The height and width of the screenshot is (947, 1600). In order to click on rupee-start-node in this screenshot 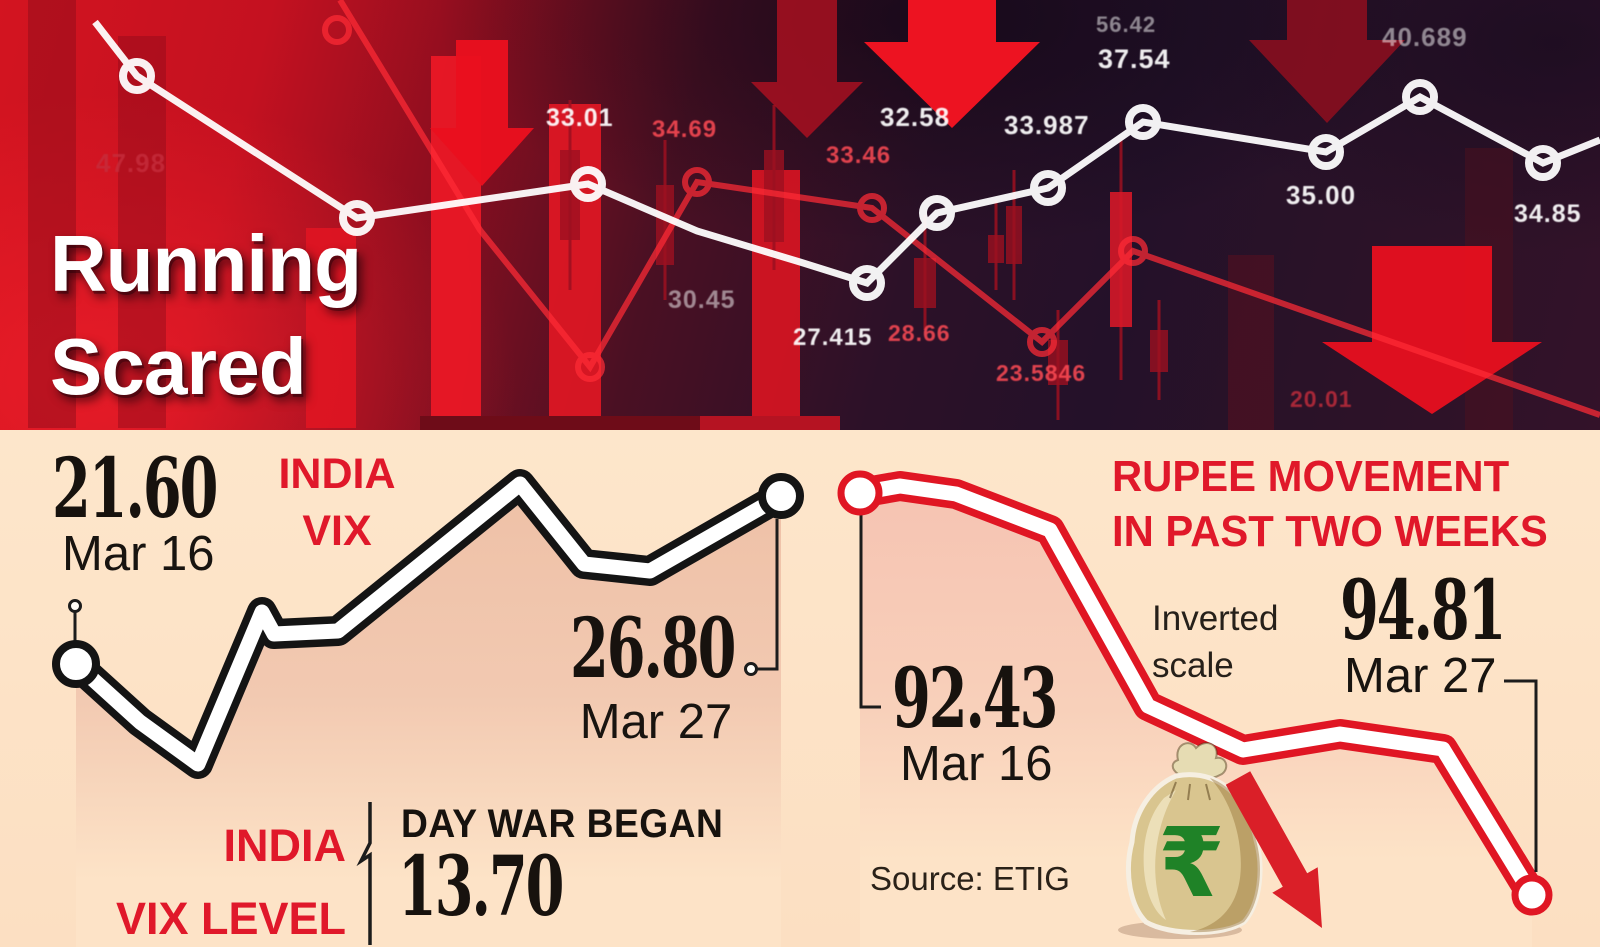, I will do `click(860, 493)`.